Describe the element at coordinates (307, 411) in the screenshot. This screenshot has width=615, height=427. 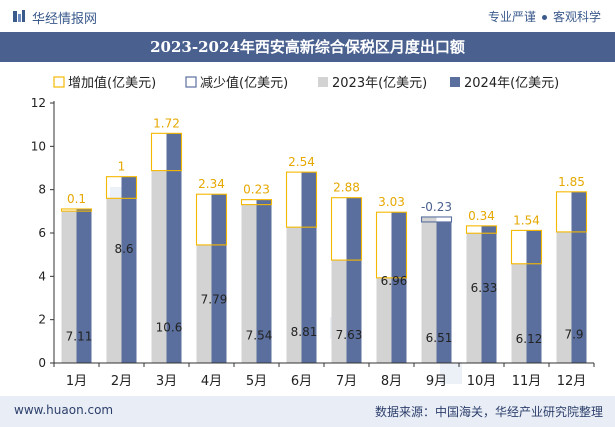
I see `footer-band` at that location.